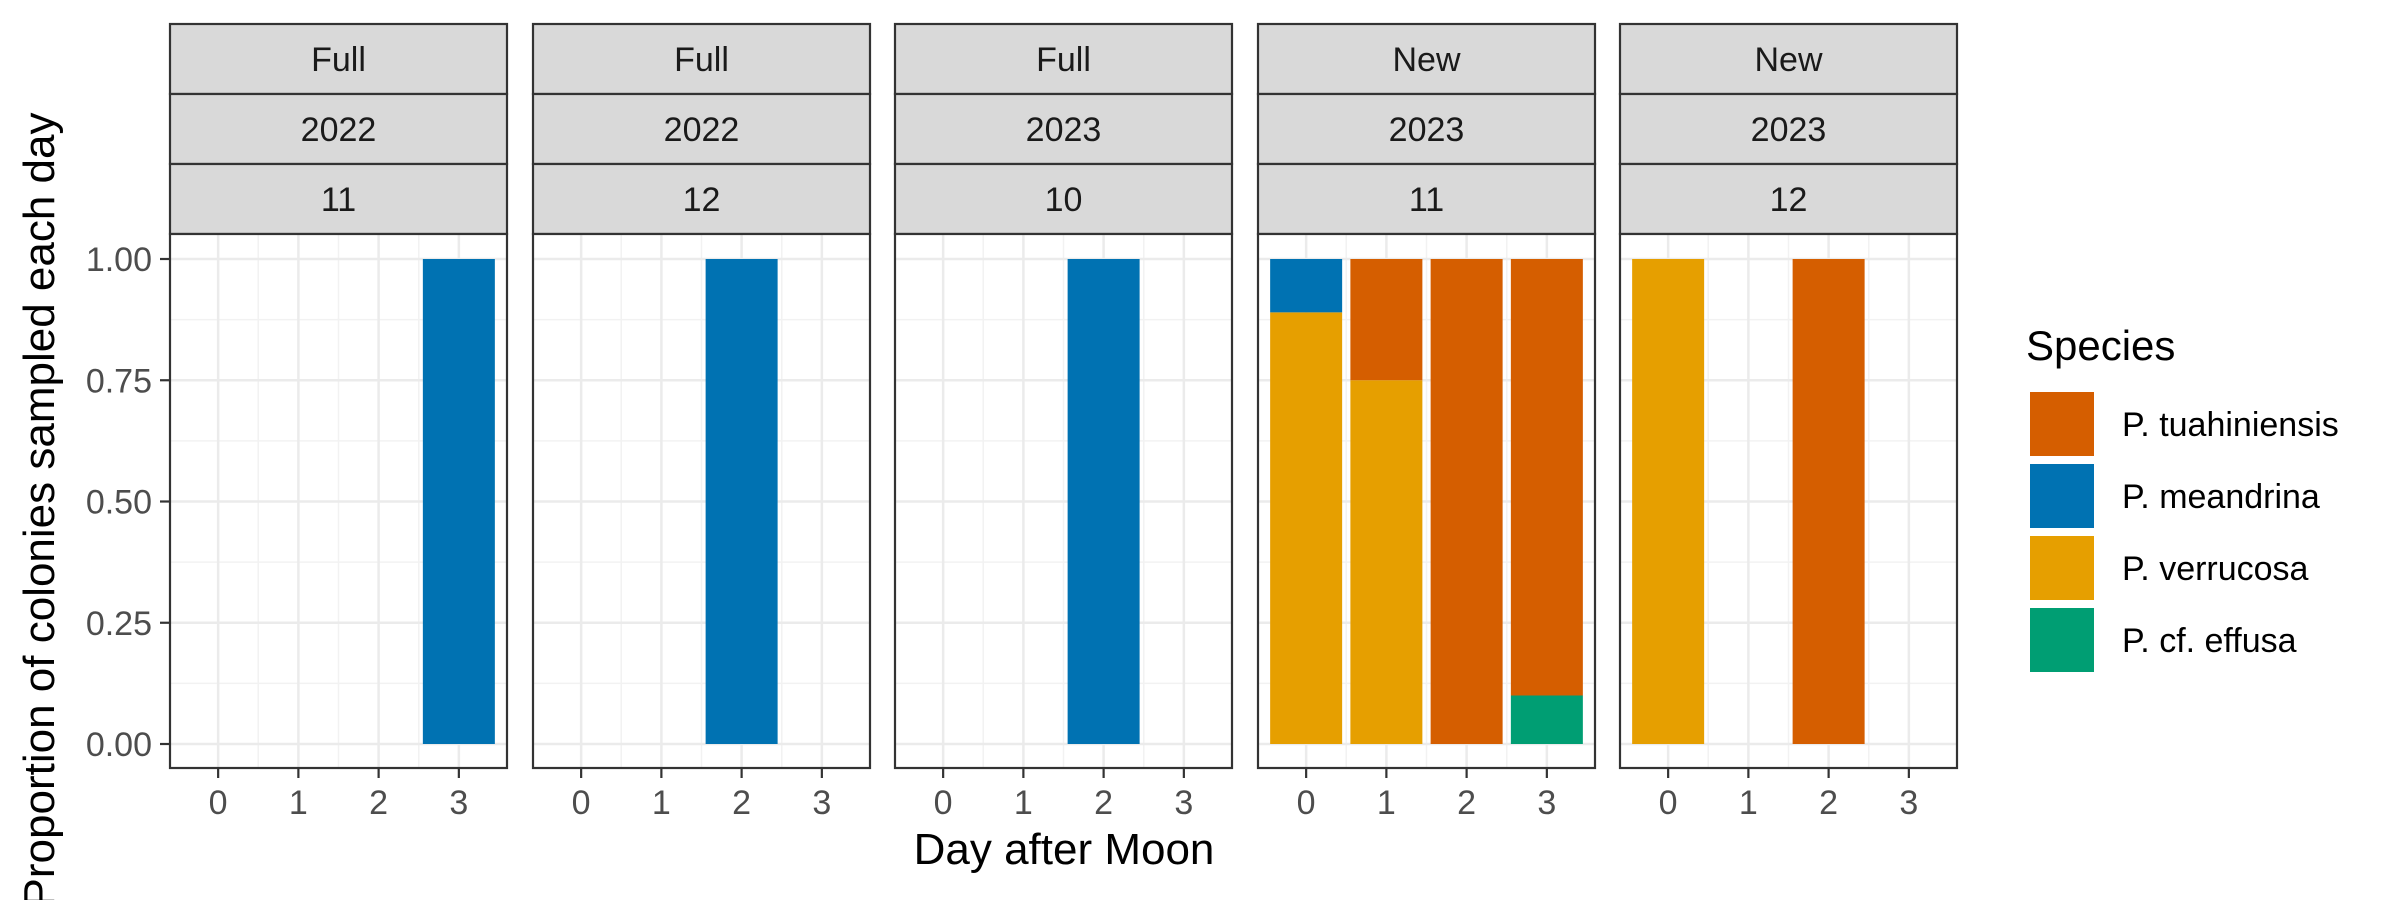  I want to click on legend-label: P. cf. effusa, so click(2209, 641).